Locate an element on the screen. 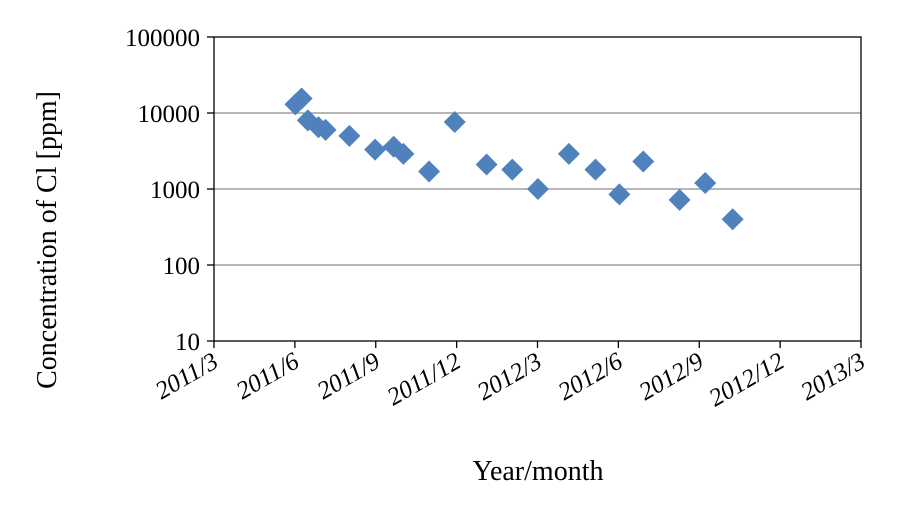 Image resolution: width=906 pixels, height=508 pixels. y-axis-ticks: 10 100 1000 10000 100000 is located at coordinates (169, 190).